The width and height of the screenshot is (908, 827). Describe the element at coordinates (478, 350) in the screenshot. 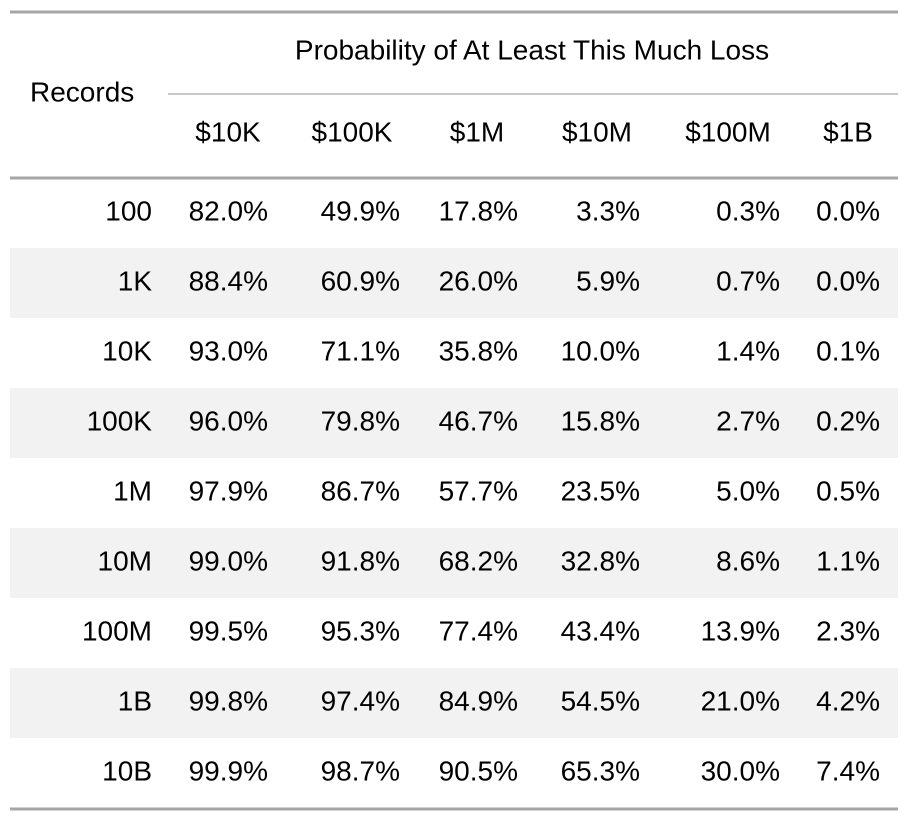

I see `cell: 35.8%` at that location.